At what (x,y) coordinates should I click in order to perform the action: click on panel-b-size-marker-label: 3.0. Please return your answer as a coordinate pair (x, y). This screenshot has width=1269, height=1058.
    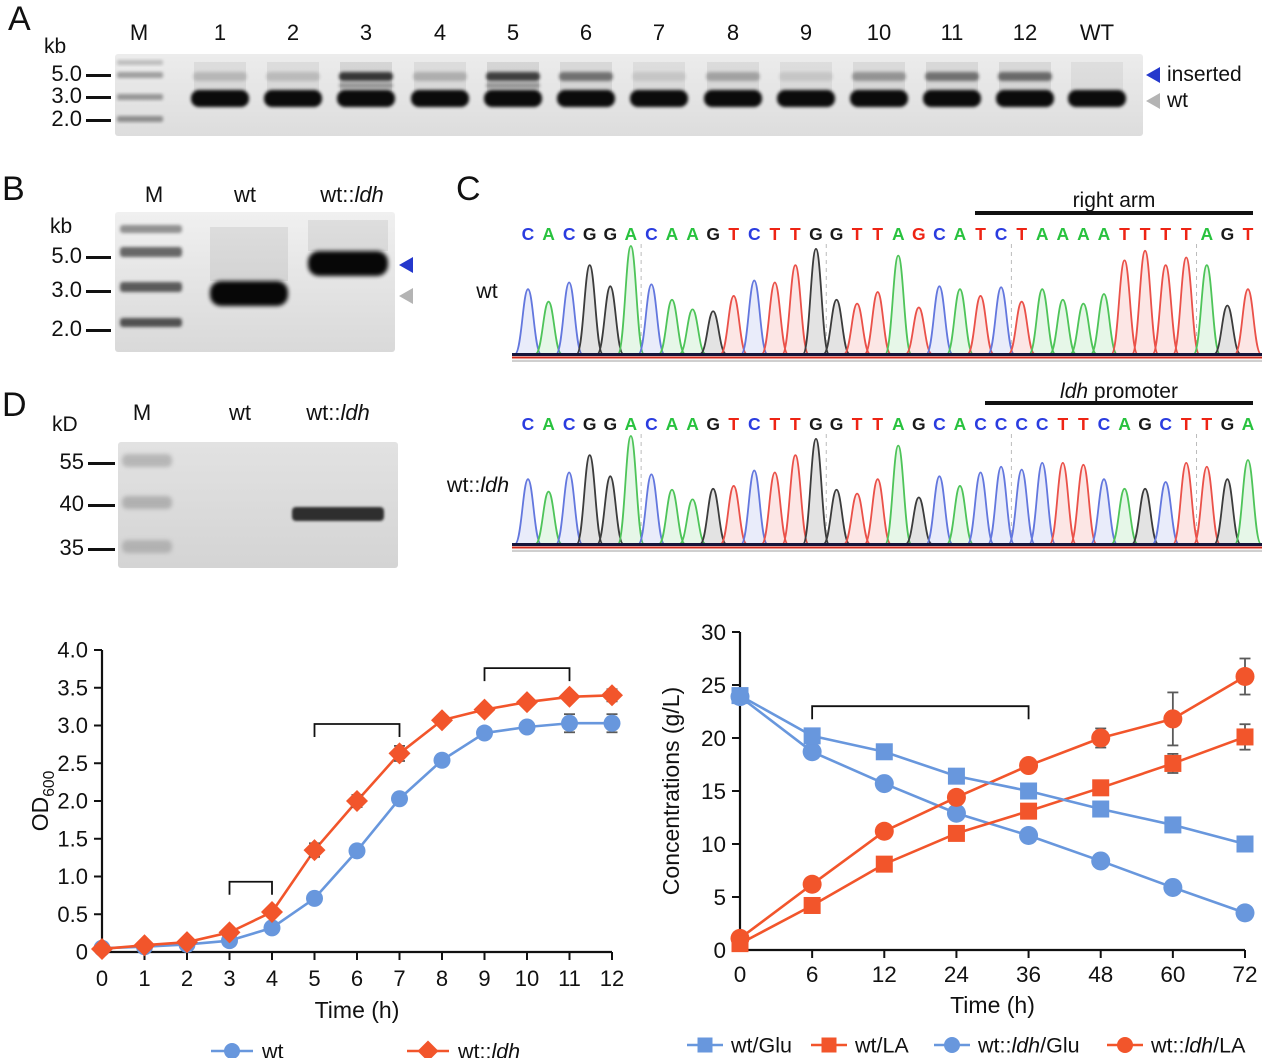
    Looking at the image, I should click on (66, 289).